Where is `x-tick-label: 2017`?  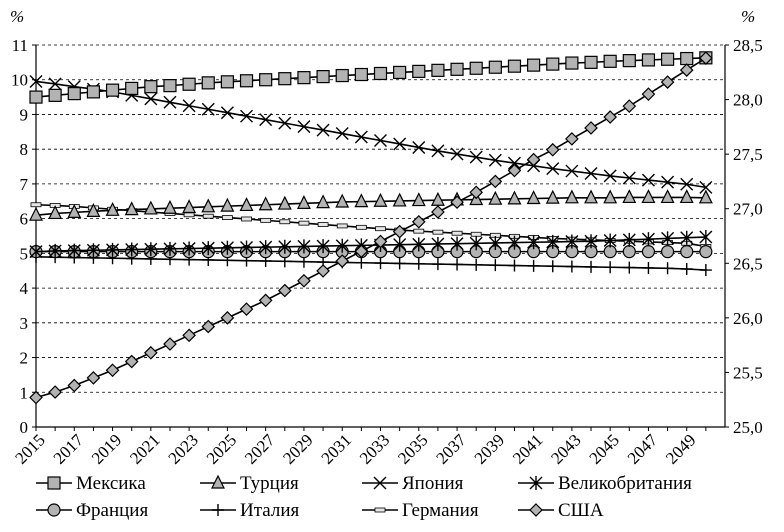
x-tick-label: 2017 is located at coordinates (69, 449).